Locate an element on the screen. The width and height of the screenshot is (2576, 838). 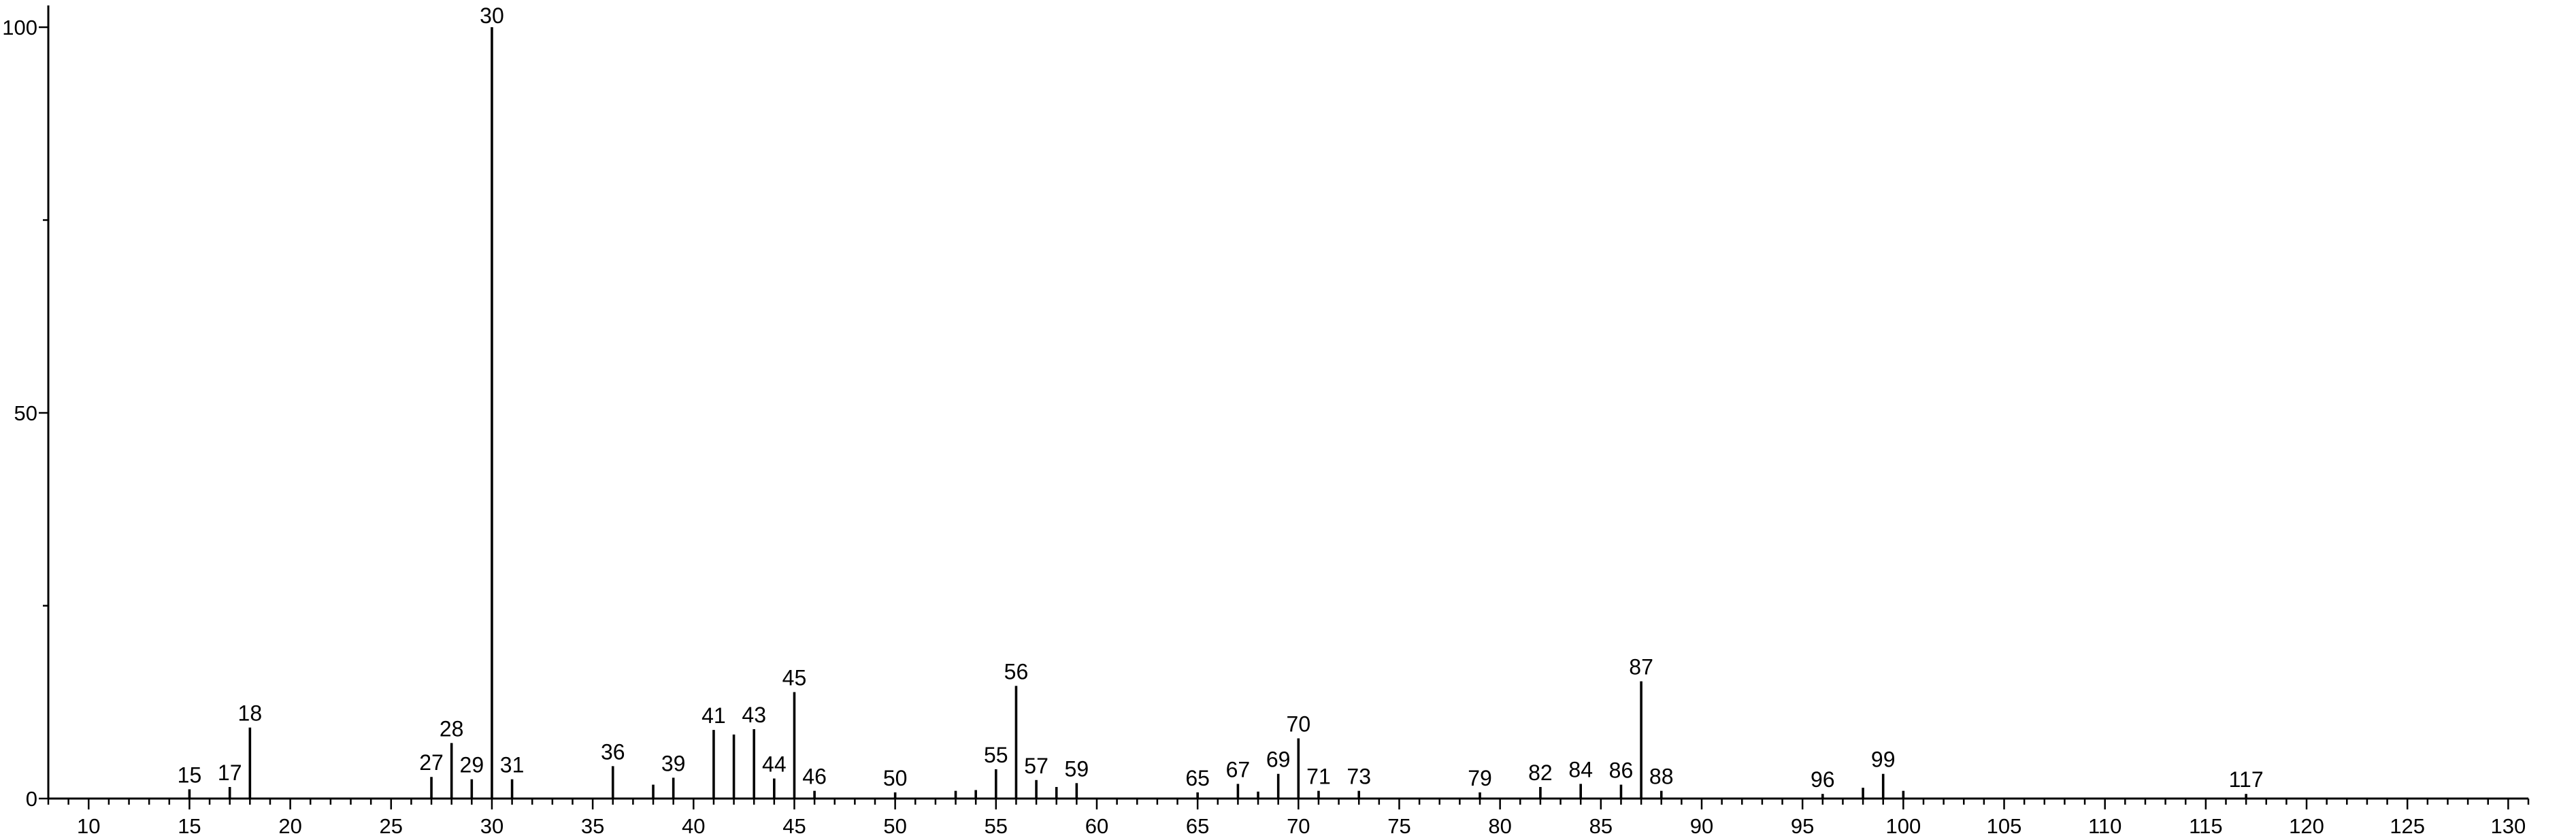
peak-label: 44 is located at coordinates (775, 765).